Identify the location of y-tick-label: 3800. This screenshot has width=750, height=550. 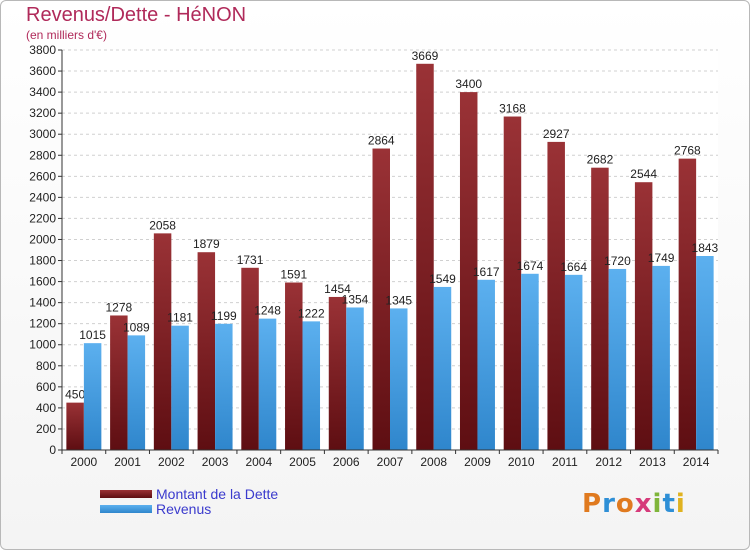
(42, 50).